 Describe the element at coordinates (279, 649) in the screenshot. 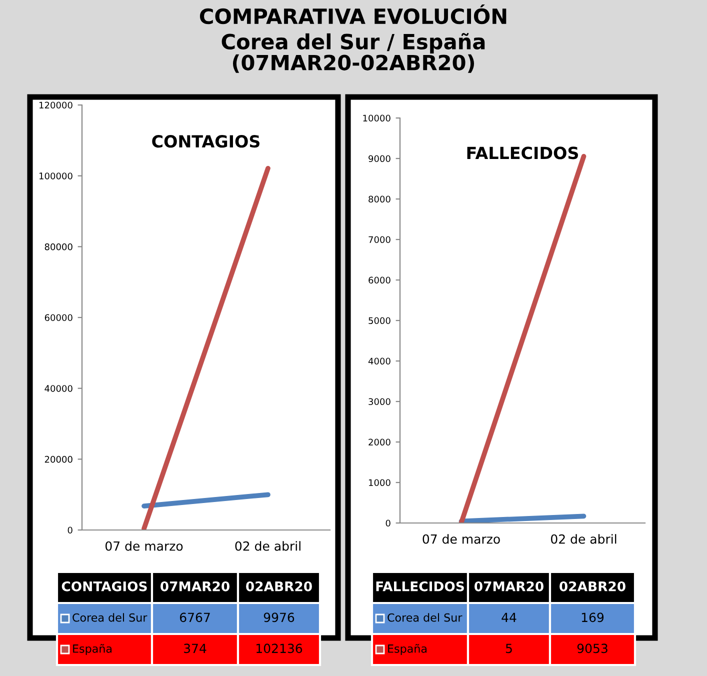

I see `data-label: 102136` at that location.